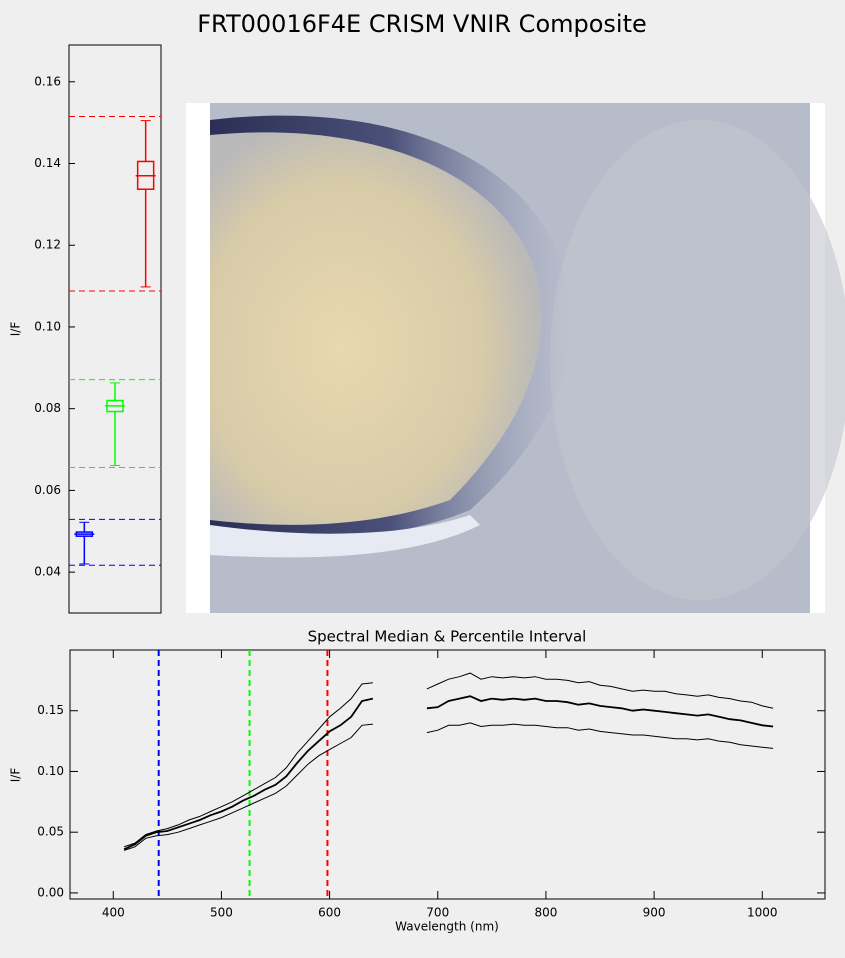 This screenshot has width=845, height=958. What do you see at coordinates (654, 913) in the screenshot?
I see `x-tick-label: 900` at bounding box center [654, 913].